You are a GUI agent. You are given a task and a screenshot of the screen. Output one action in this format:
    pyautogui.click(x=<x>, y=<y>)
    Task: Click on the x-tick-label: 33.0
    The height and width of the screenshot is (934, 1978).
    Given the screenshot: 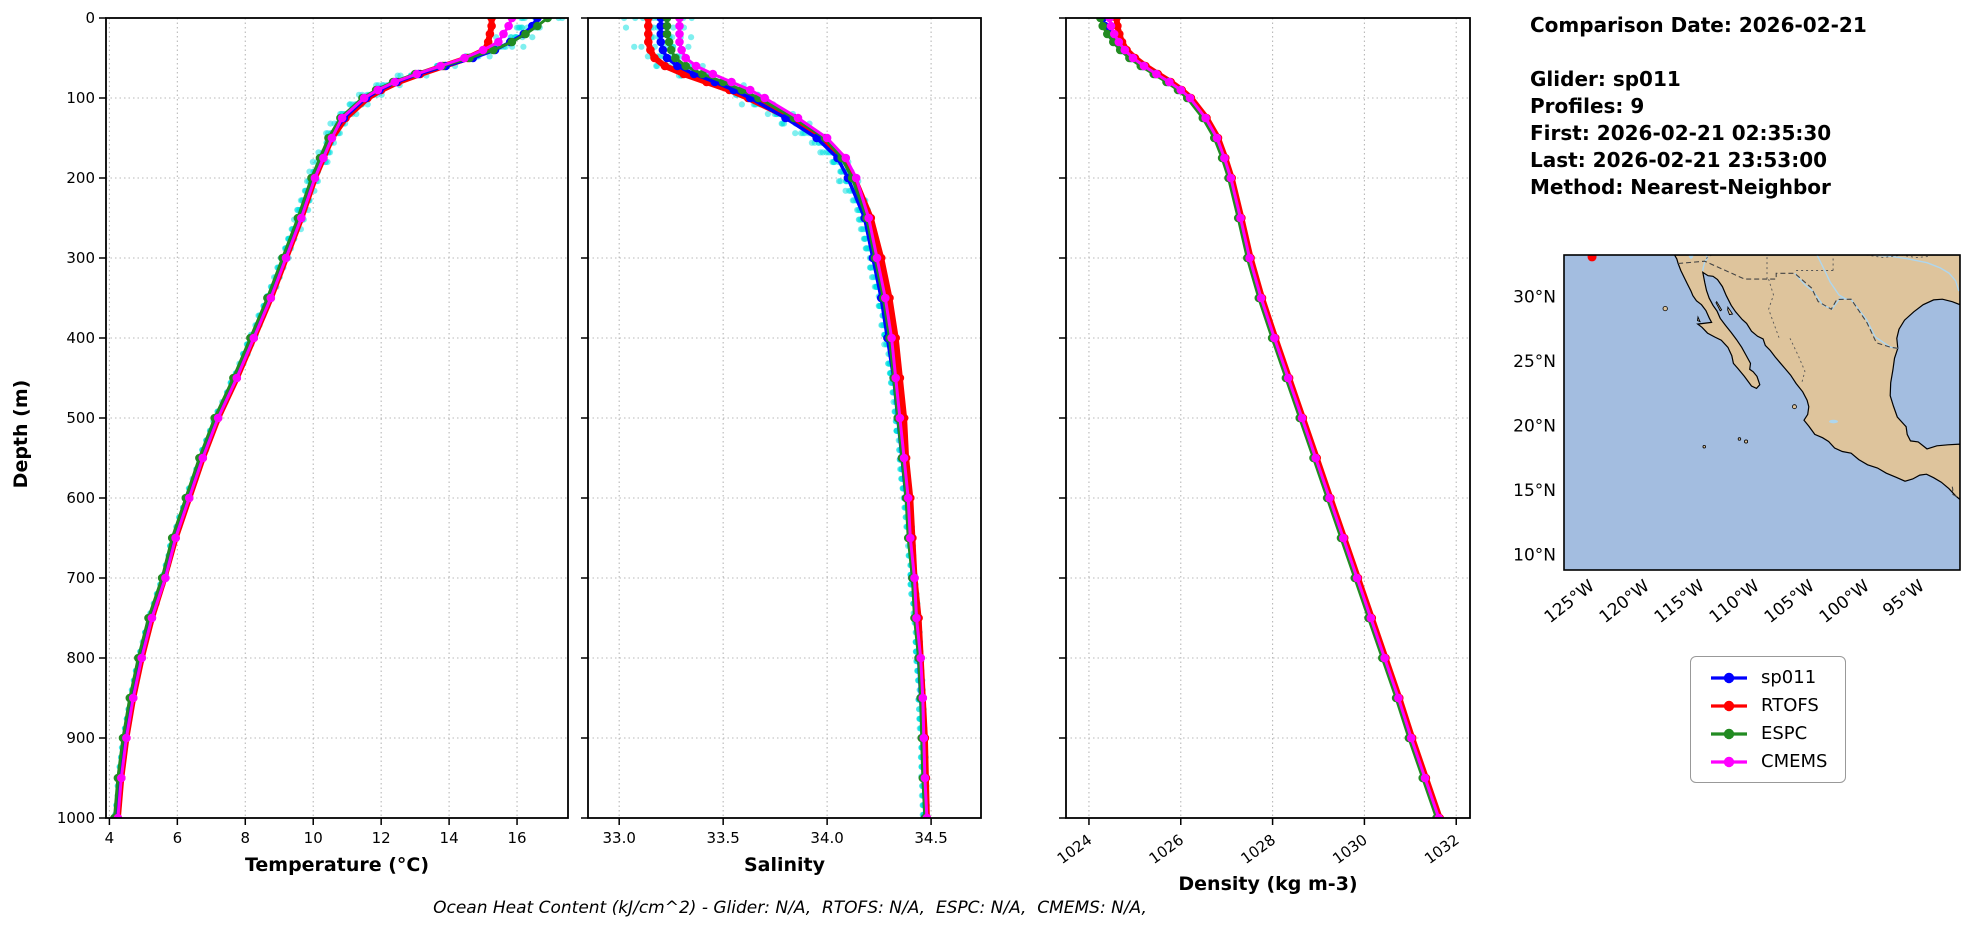 What is the action you would take?
    pyautogui.click(x=618, y=838)
    